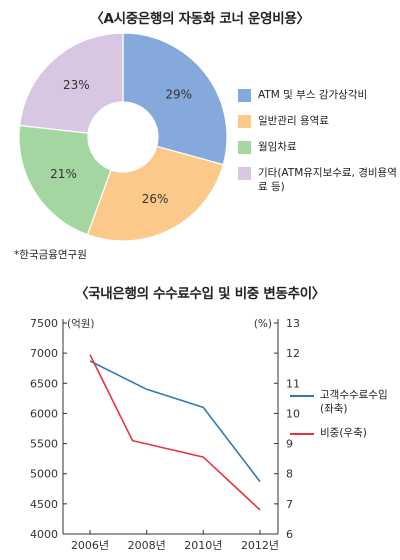  Describe the element at coordinates (155, 199) in the screenshot. I see `slice-value-label: 26%` at that location.